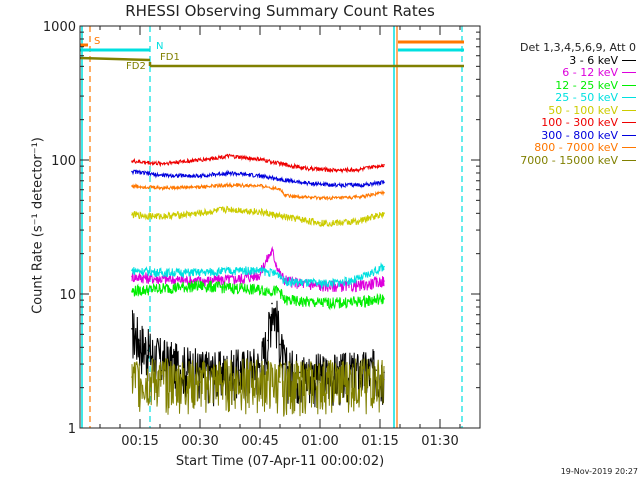 This screenshot has height=480, width=640. Describe the element at coordinates (583, 110) in the screenshot. I see `legend-label: 50 - 100 keV` at that location.